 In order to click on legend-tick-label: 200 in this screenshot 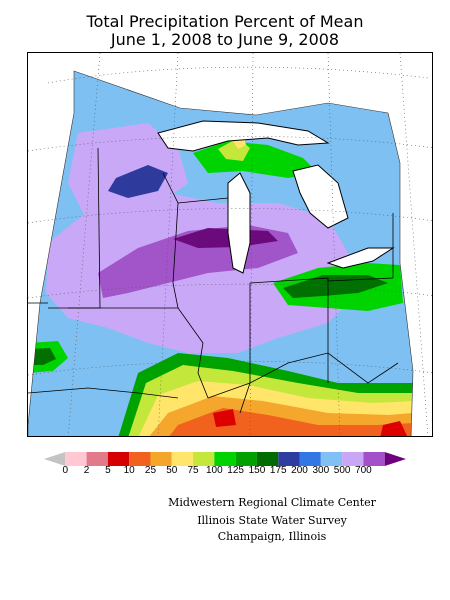, I will do `click(299, 470)`.